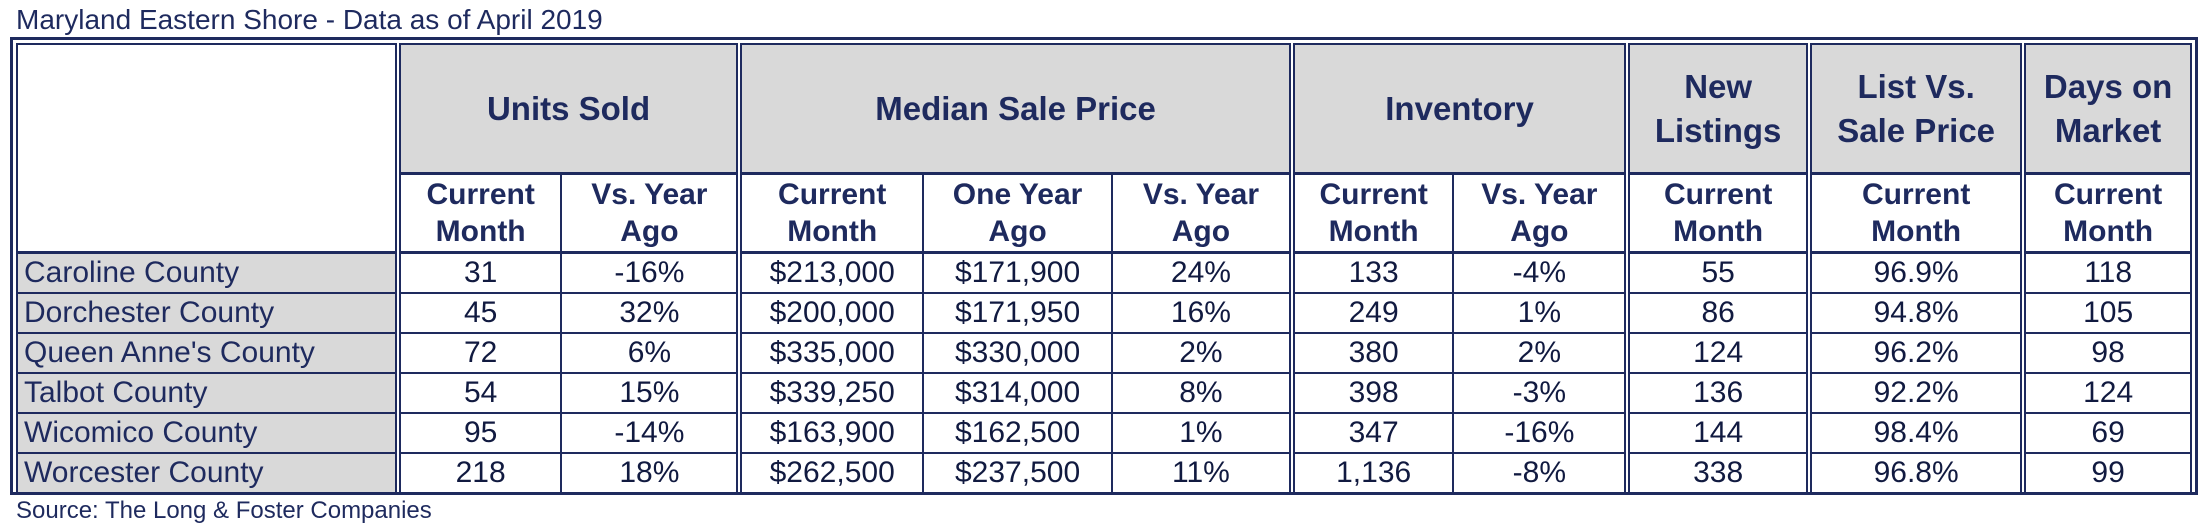 Image resolution: width=2208 pixels, height=531 pixels. Describe the element at coordinates (1915, 473) in the screenshot. I see `list-vs-sale-cell: 96.8%` at that location.